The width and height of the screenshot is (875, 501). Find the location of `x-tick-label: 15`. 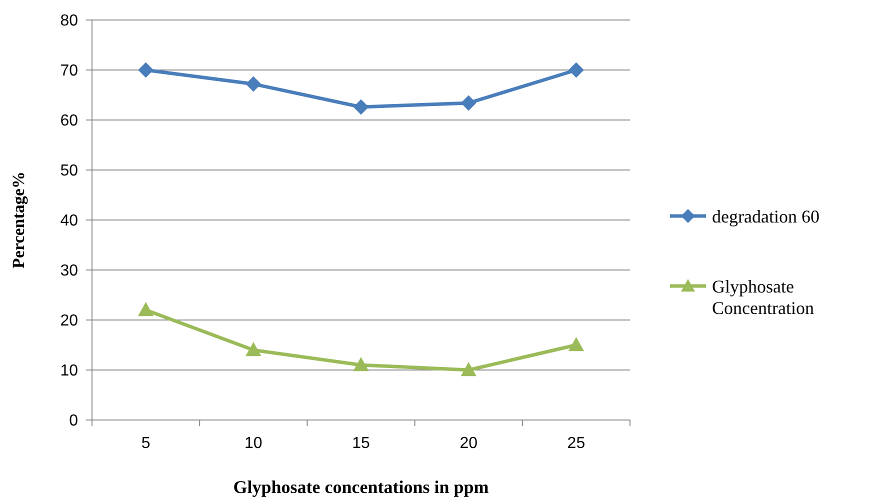

x-tick-label: 15 is located at coordinates (361, 443).